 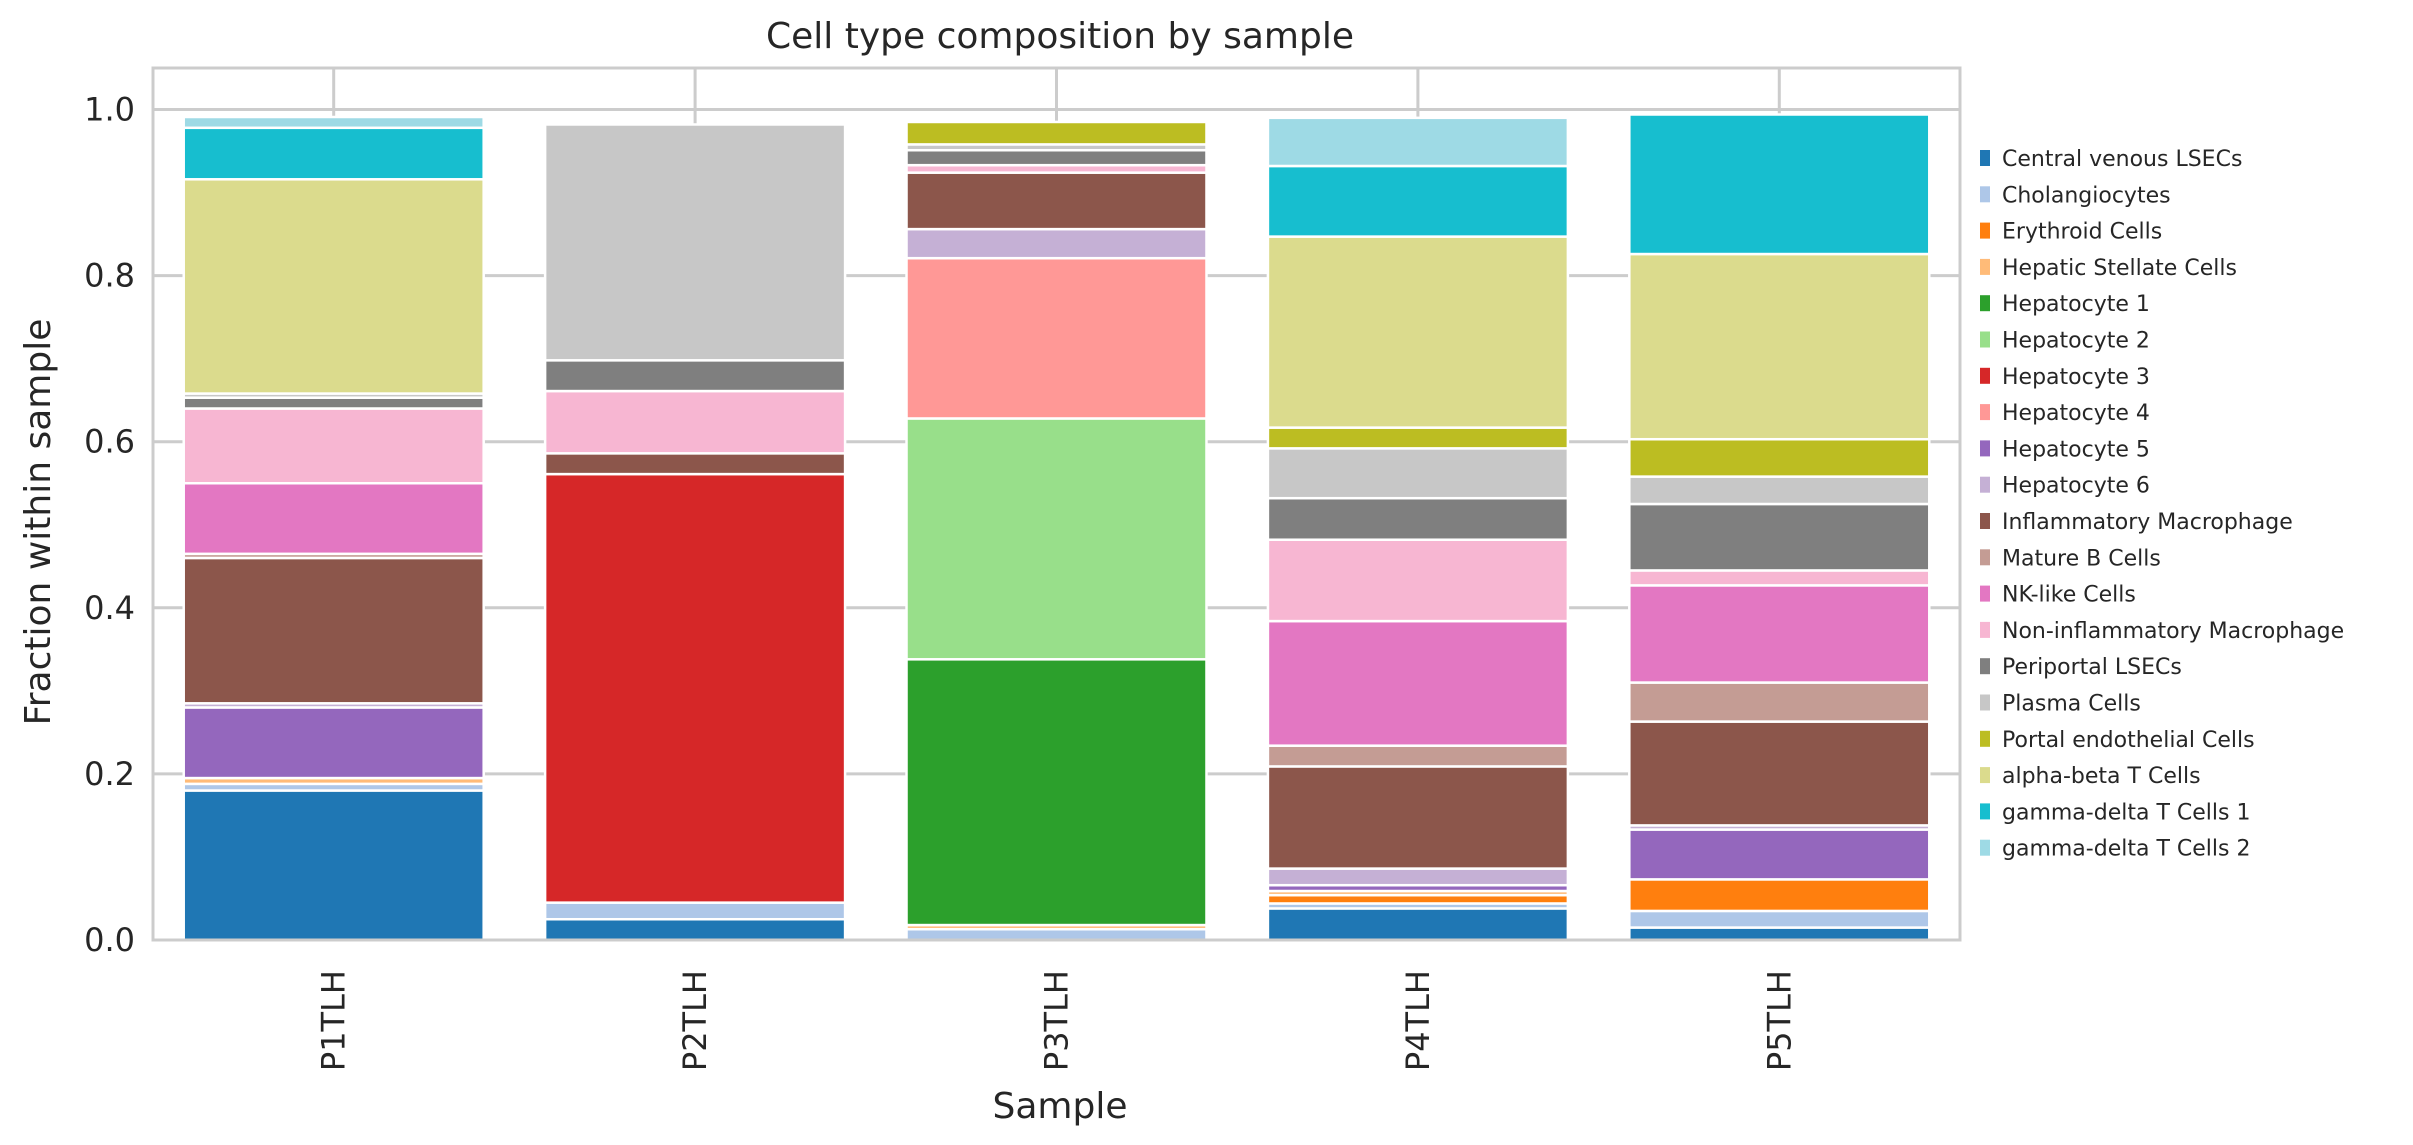 What do you see at coordinates (2119, 268) in the screenshot?
I see `legend-label: Hepatic Stellate Cells` at bounding box center [2119, 268].